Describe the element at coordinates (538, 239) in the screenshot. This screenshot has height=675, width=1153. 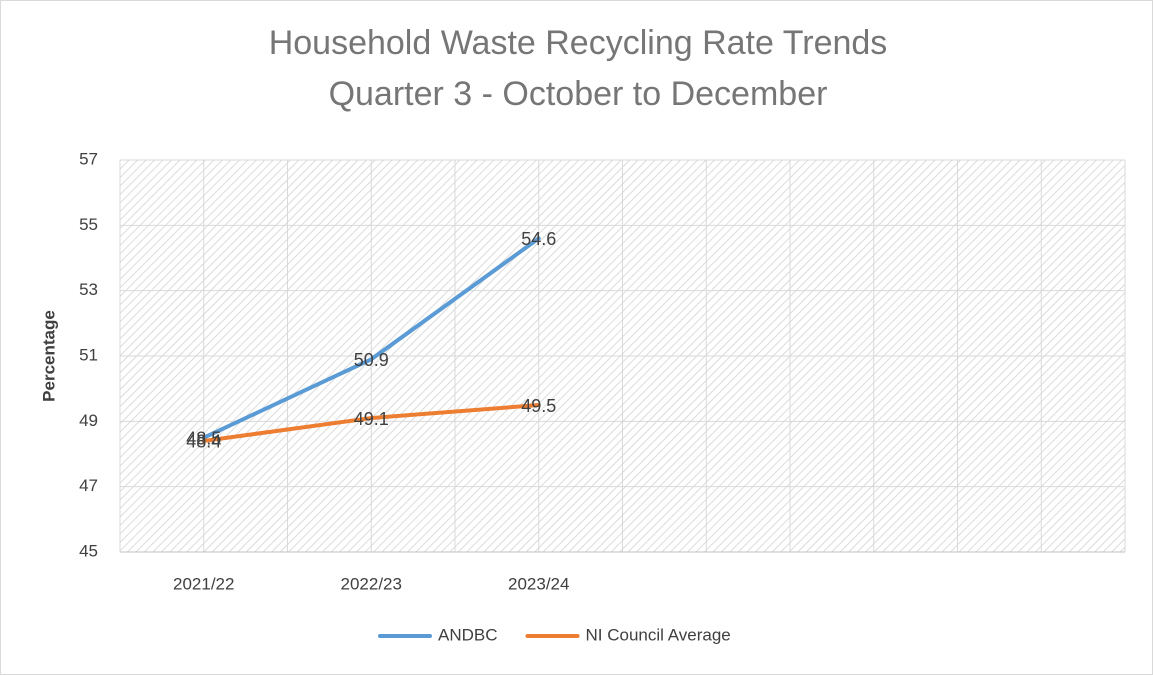
I see `data-label: 54.6` at that location.